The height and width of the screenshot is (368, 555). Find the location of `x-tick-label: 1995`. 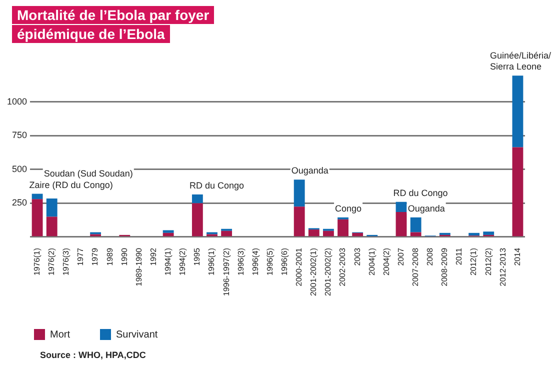

x-tick-label: 1995 is located at coordinates (197, 256).